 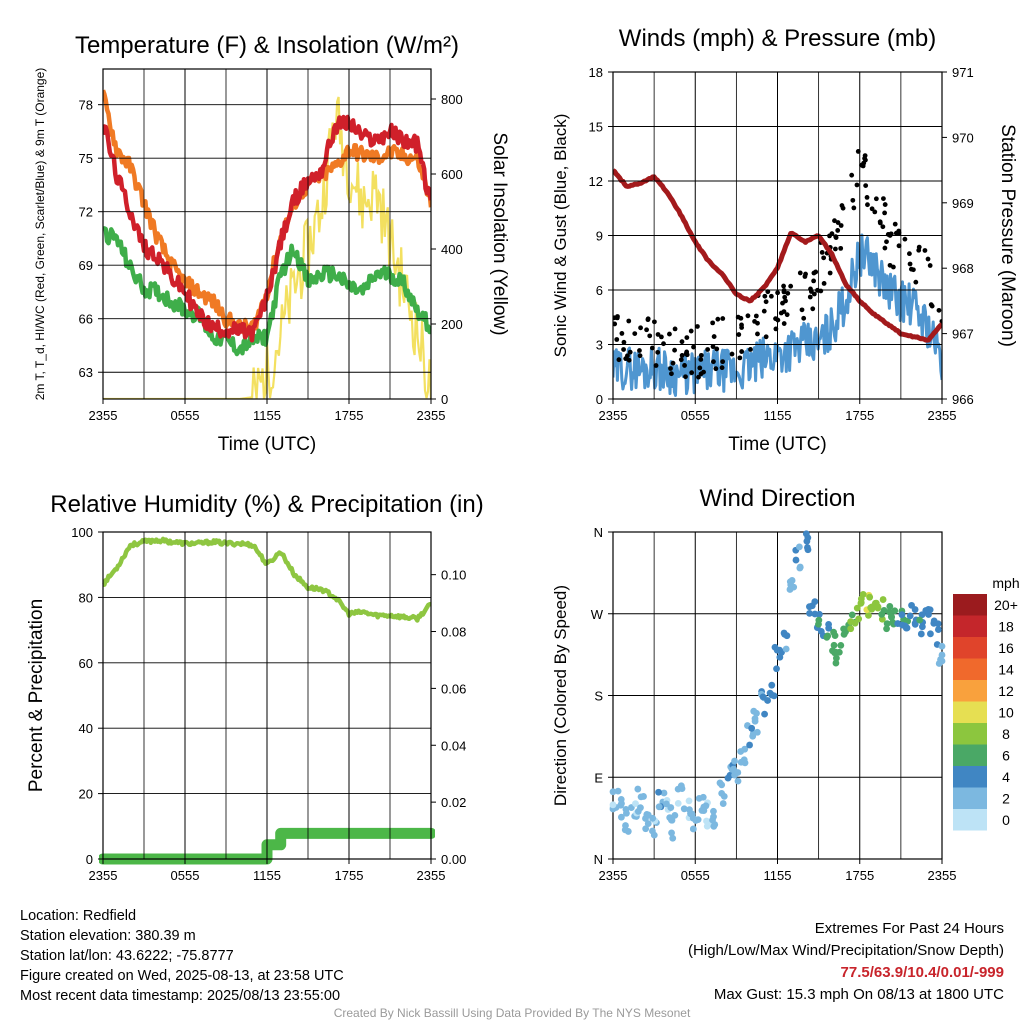 I want to click on x-tick-label: 1755, so click(x=349, y=875).